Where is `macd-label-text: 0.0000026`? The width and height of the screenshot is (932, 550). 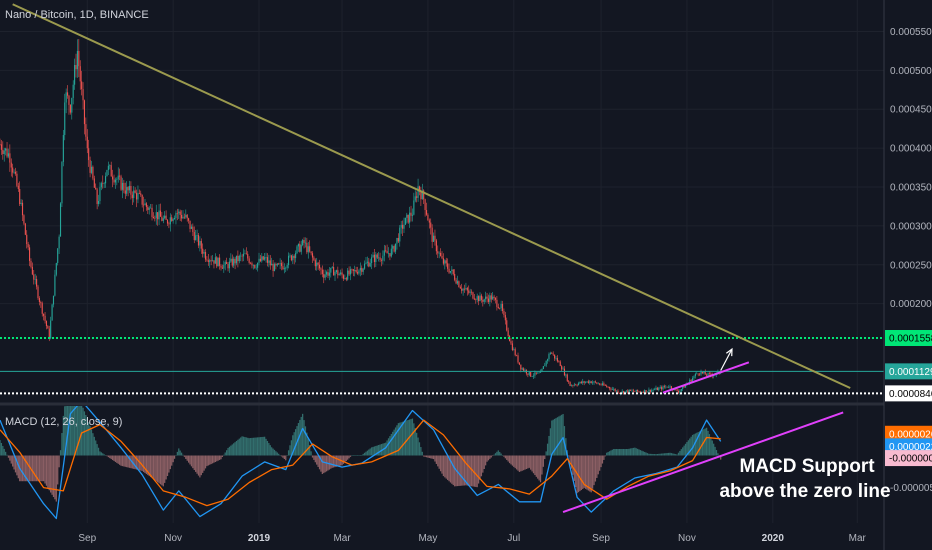
macd-label-text: 0.0000026 is located at coordinates (910, 434).